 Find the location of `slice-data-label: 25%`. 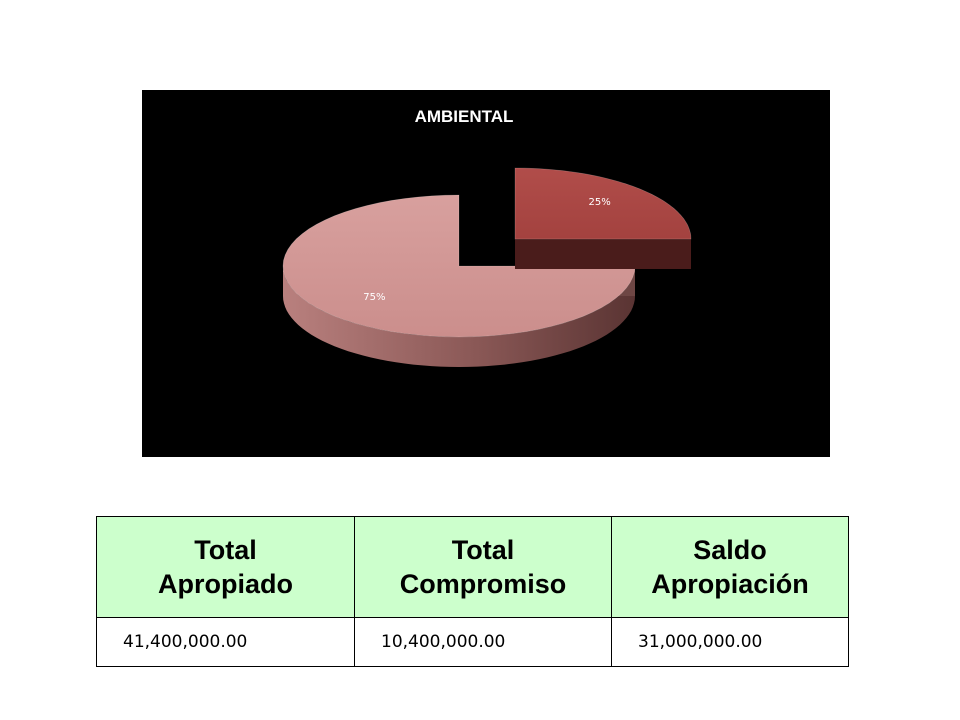

slice-data-label: 25% is located at coordinates (599, 202).